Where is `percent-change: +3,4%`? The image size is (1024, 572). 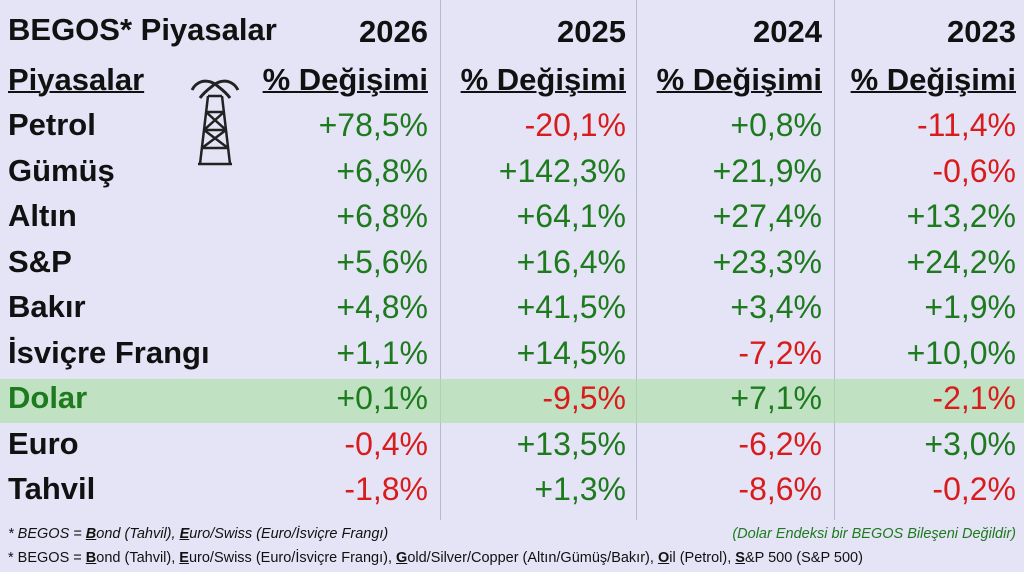 percent-change: +3,4% is located at coordinates (776, 307).